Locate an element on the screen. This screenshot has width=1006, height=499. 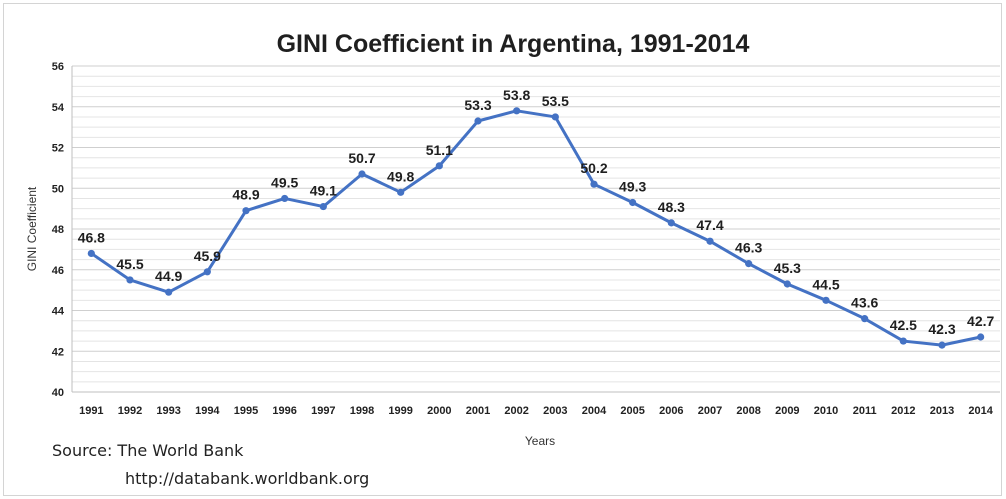
x-tick-label: 1999 is located at coordinates (400, 411).